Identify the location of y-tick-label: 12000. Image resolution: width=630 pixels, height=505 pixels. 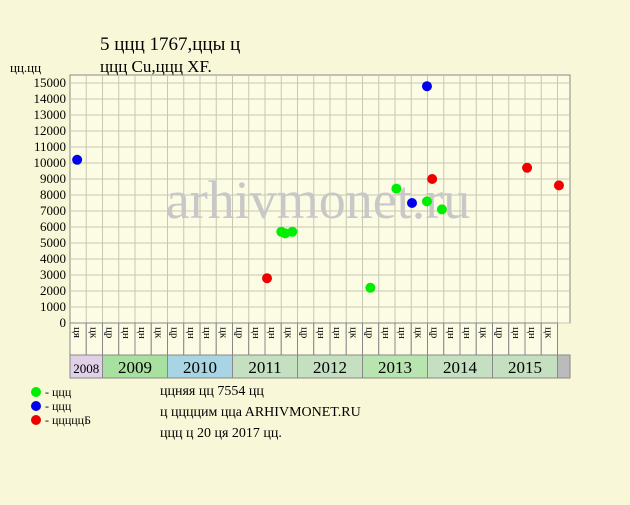
(50, 130).